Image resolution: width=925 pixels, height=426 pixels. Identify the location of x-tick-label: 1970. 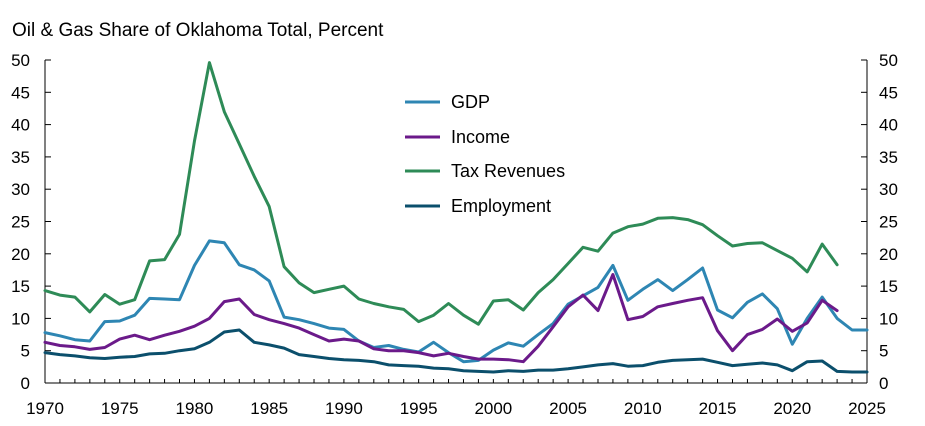
(45, 408).